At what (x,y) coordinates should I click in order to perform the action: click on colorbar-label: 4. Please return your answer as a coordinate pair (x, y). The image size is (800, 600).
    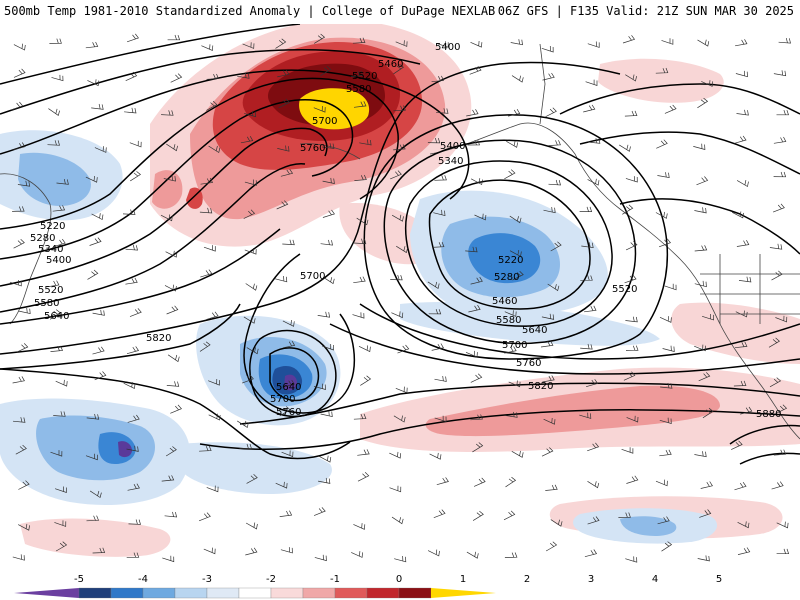
    Looking at the image, I should click on (655, 579).